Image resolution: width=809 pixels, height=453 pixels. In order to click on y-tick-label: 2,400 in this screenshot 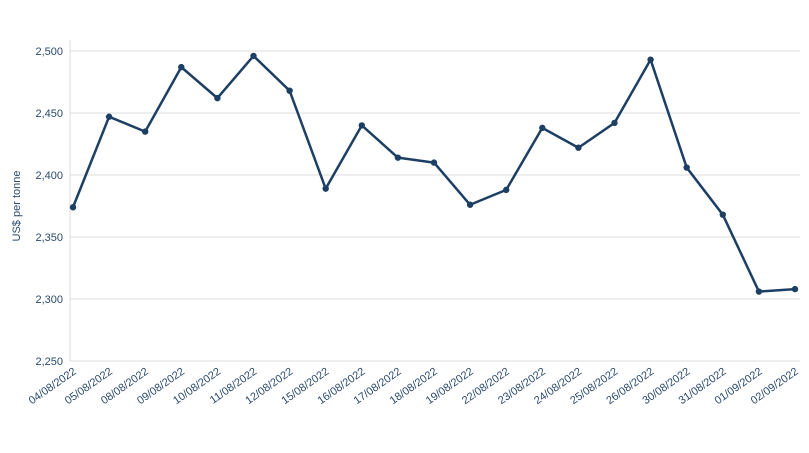, I will do `click(49, 176)`.